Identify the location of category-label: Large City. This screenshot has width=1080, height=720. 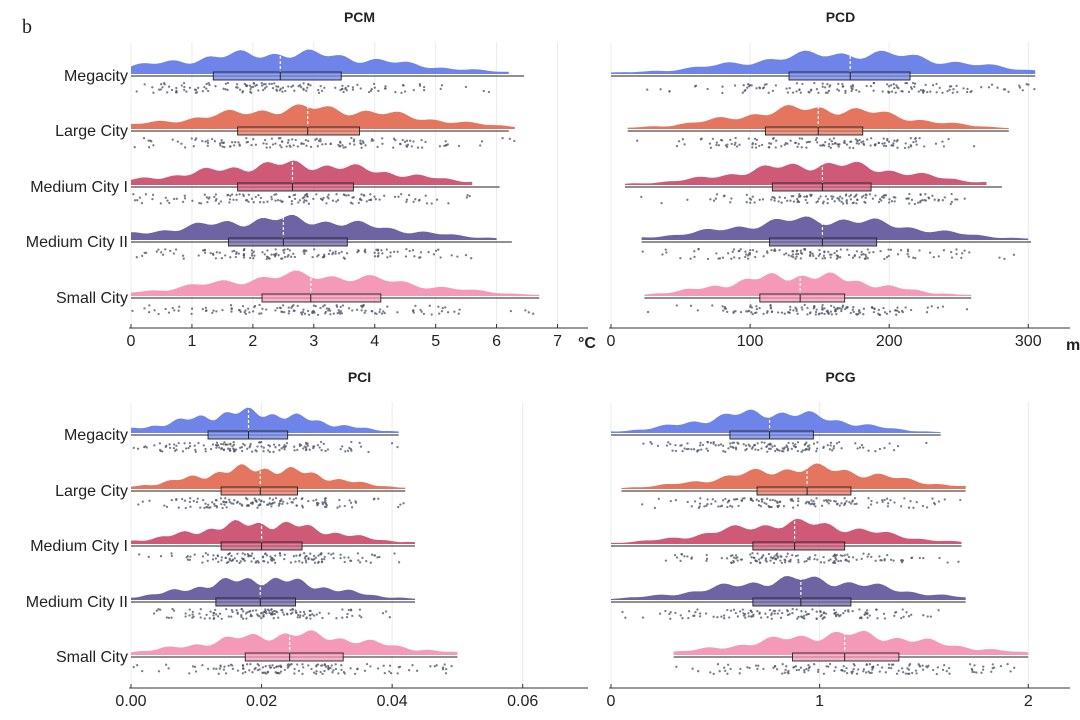
(91, 131).